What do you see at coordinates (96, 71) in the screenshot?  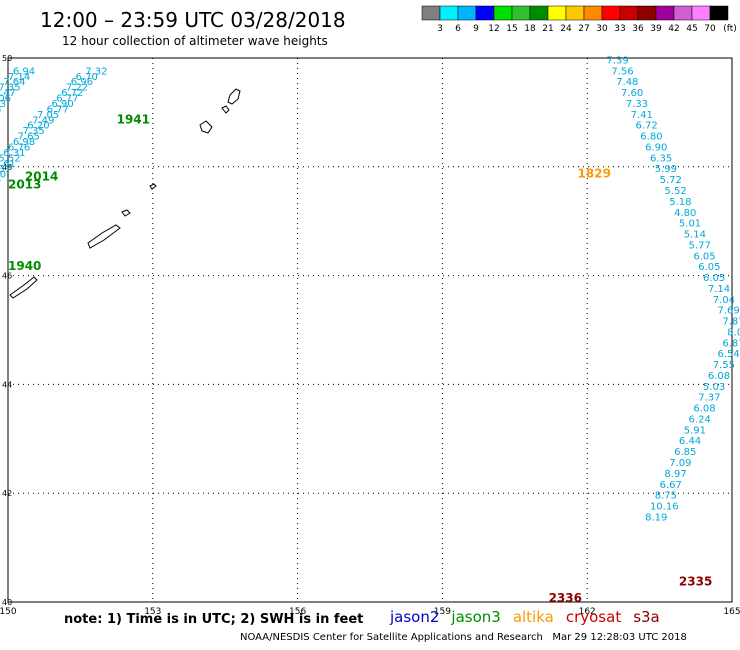 I see `data-label-track_b: 7.32` at bounding box center [96, 71].